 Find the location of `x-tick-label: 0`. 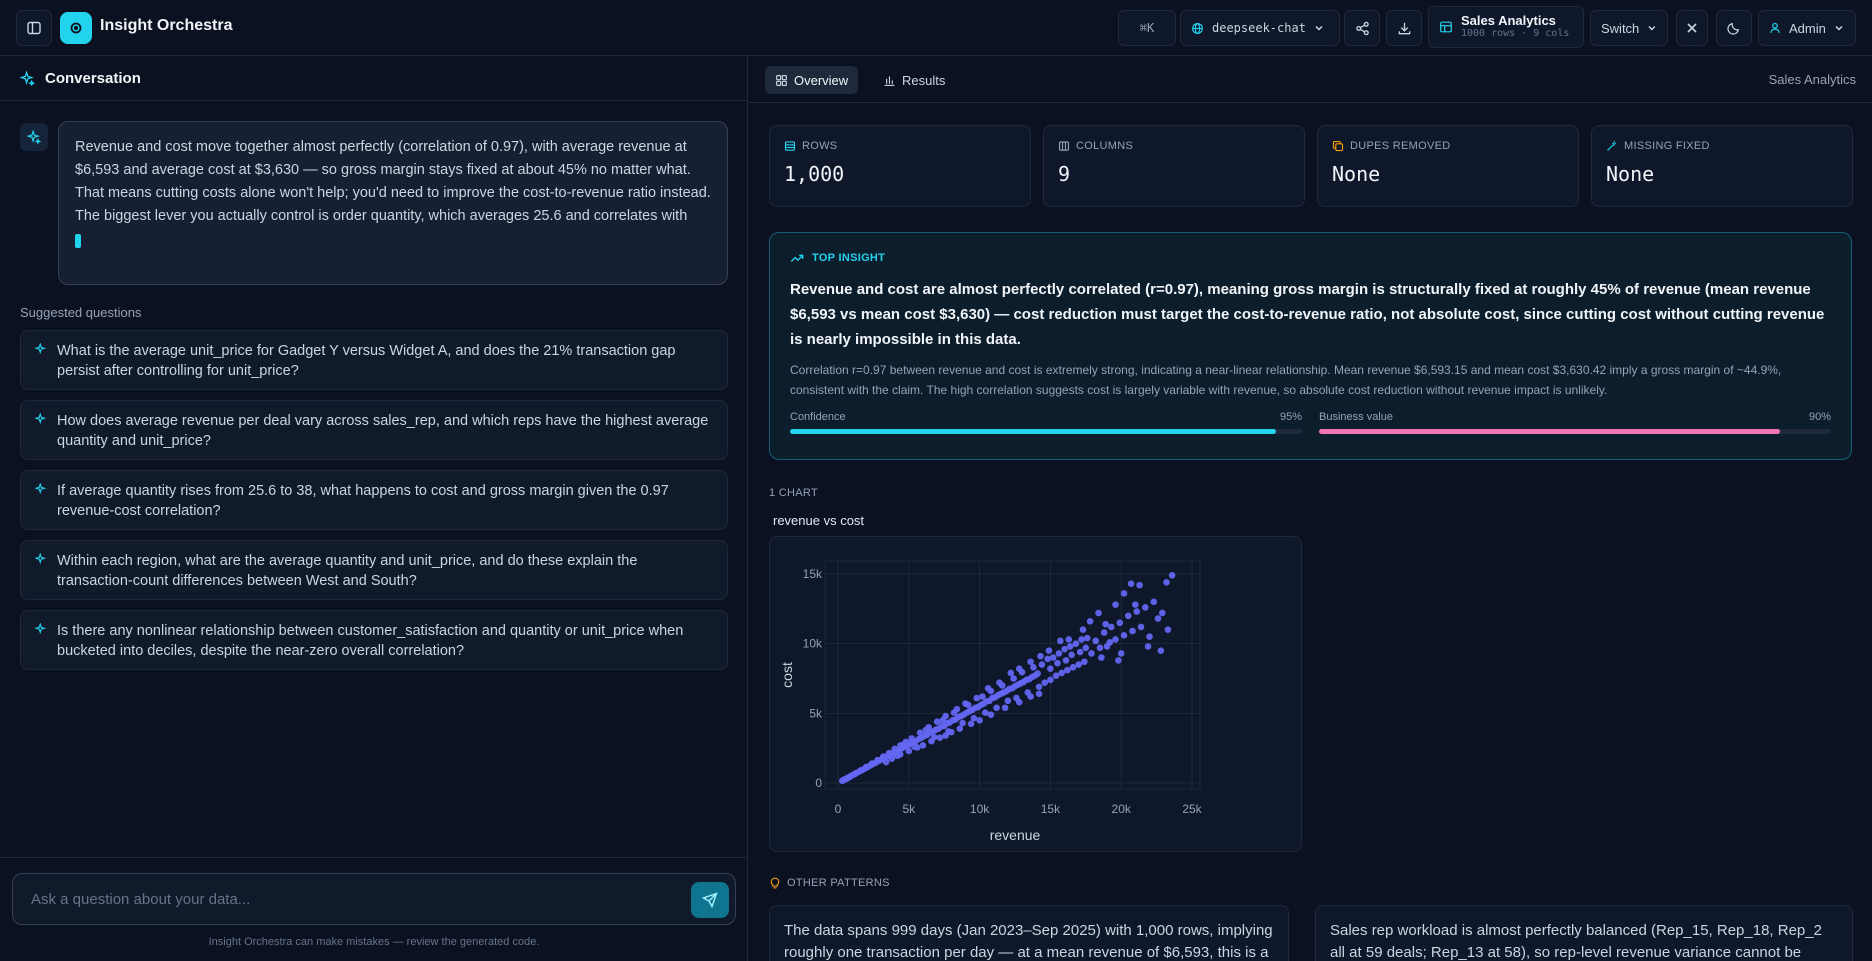

x-tick-label: 0 is located at coordinates (838, 809).